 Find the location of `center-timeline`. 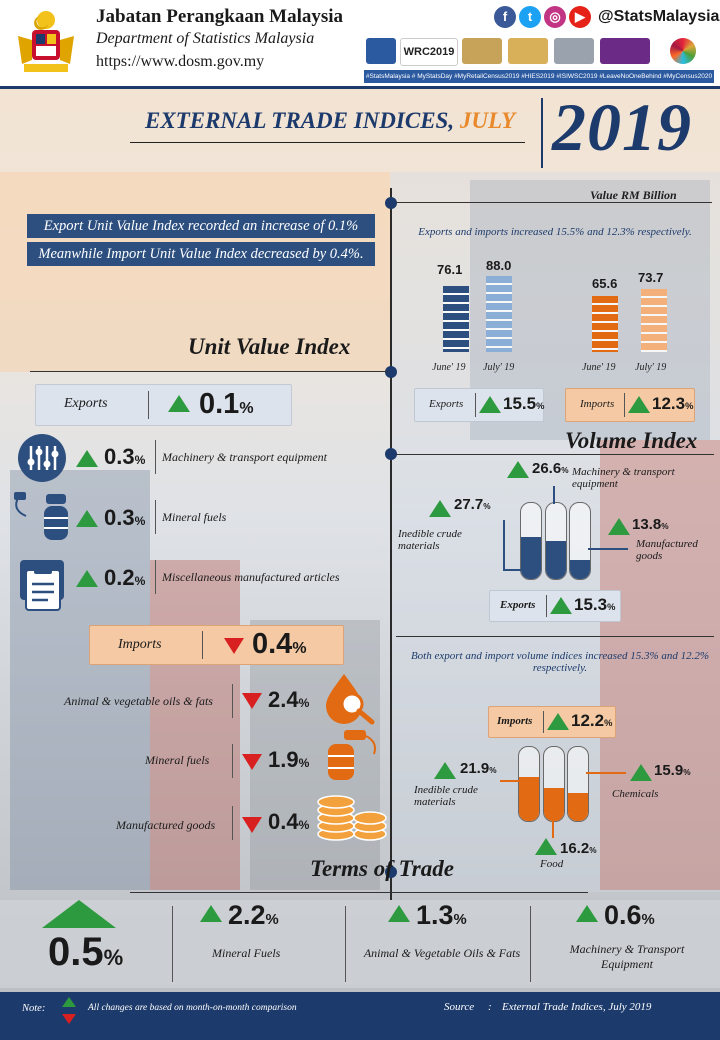

center-timeline is located at coordinates (391, 544).